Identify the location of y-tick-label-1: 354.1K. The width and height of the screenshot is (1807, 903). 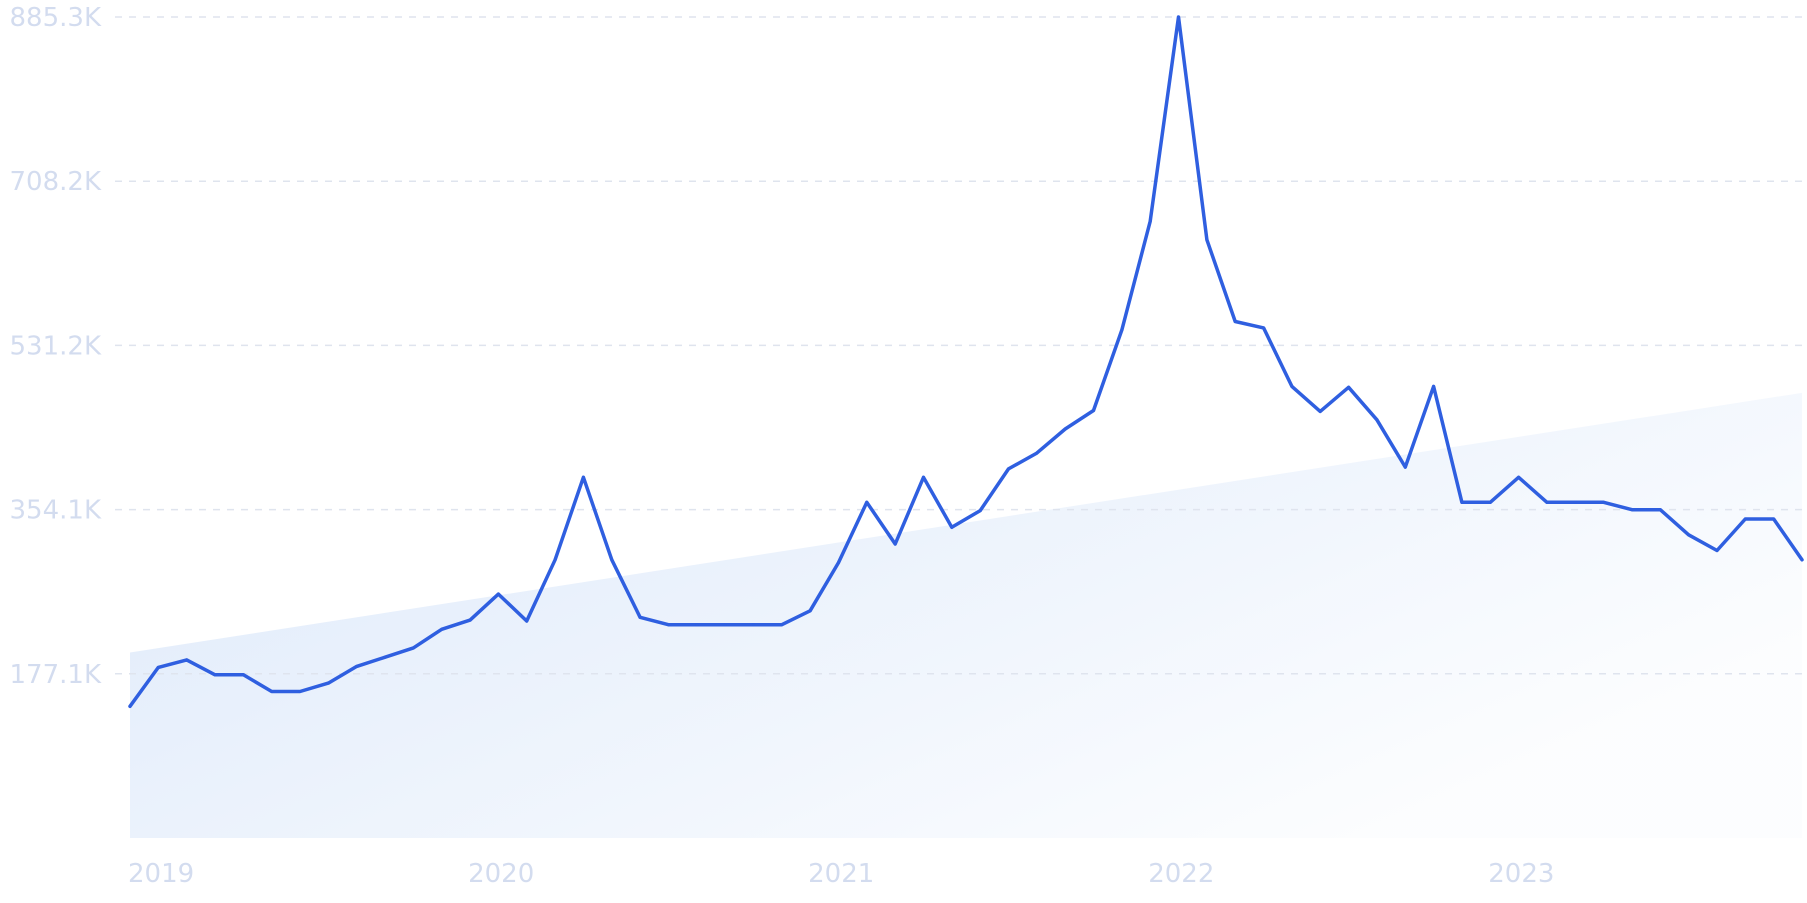
(56, 511).